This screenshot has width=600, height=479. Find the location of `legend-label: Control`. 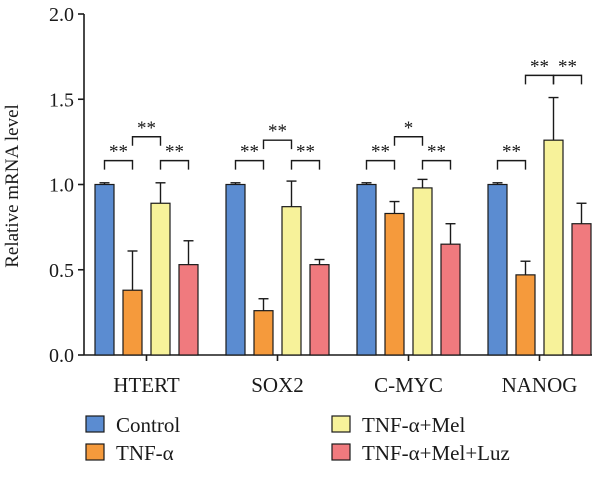

legend-label: Control is located at coordinates (148, 425).